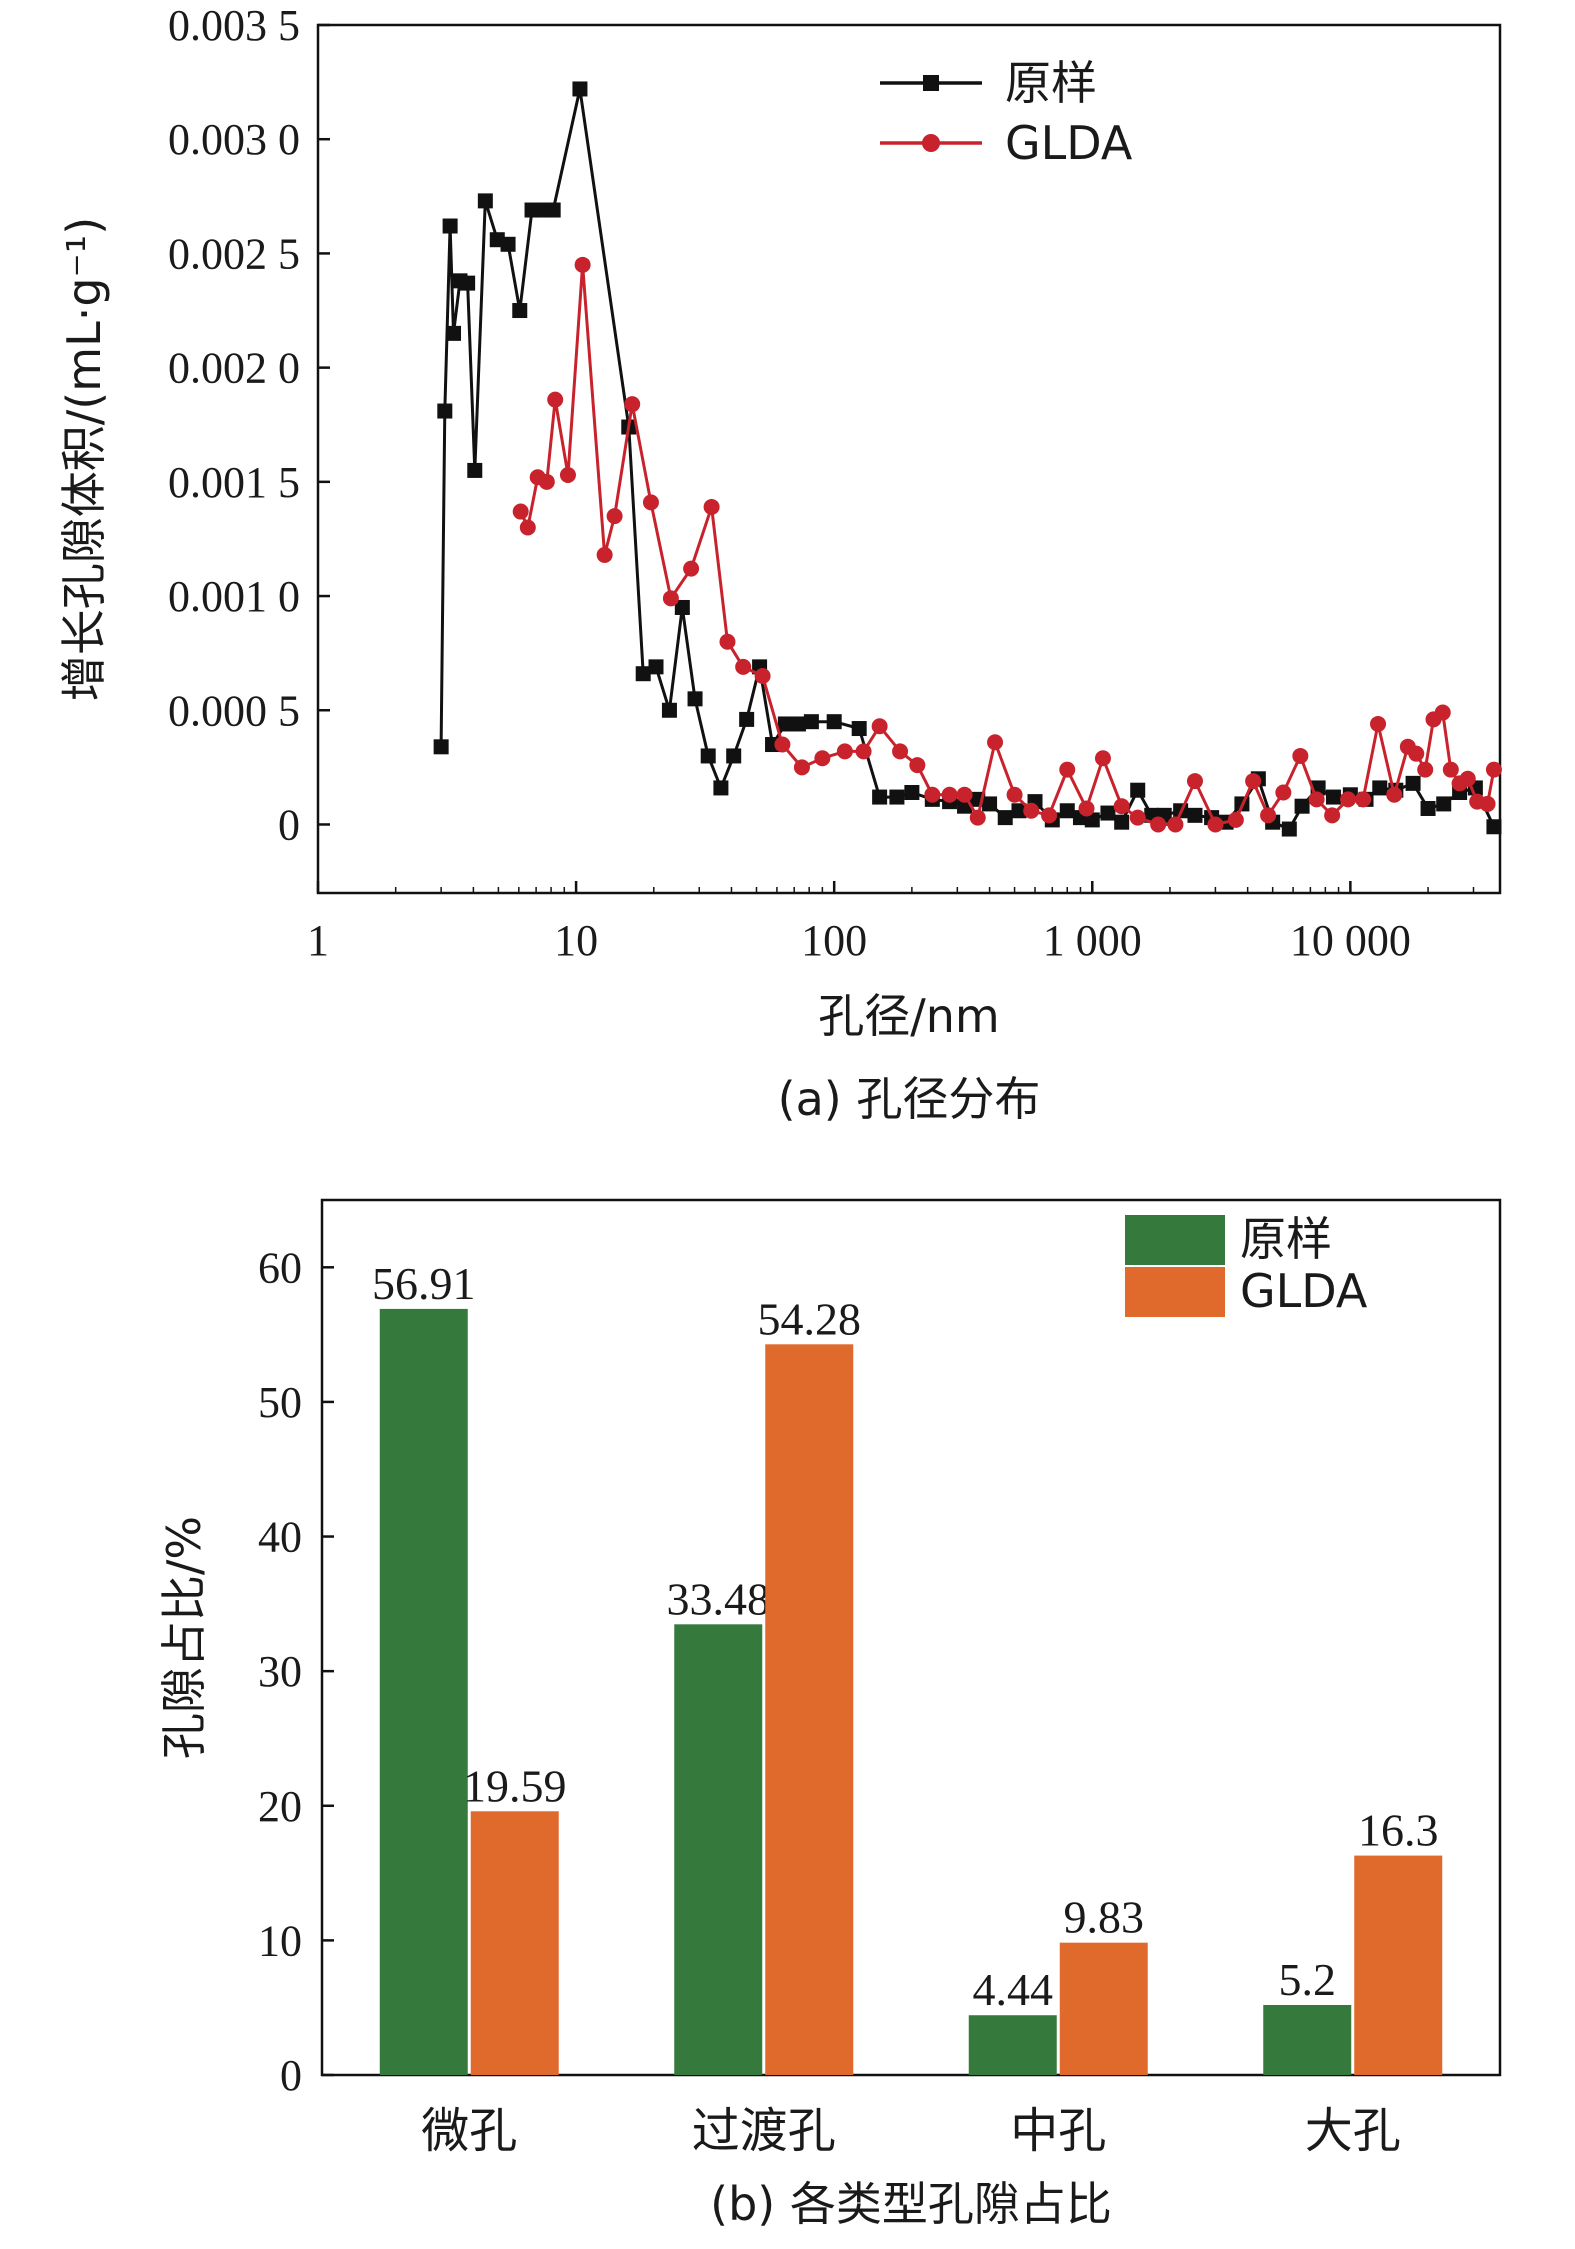 Image resolution: width=1575 pixels, height=2249 pixels. I want to click on bar-value-label: 16.3, so click(1398, 1830).